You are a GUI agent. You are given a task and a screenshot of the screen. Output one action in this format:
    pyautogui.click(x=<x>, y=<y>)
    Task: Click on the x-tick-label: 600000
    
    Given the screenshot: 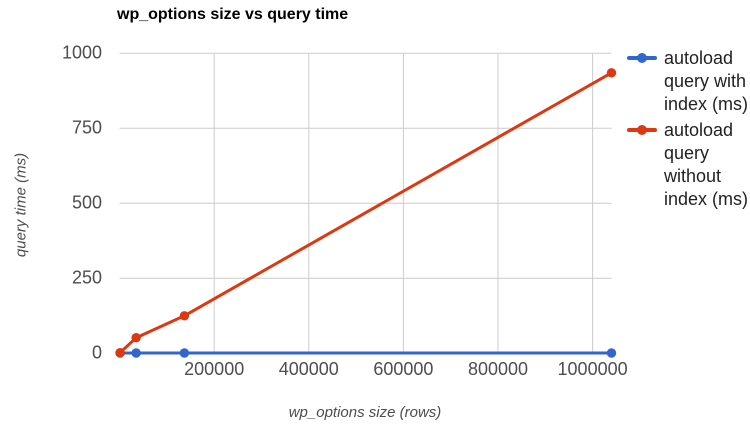 What is the action you would take?
    pyautogui.click(x=403, y=369)
    